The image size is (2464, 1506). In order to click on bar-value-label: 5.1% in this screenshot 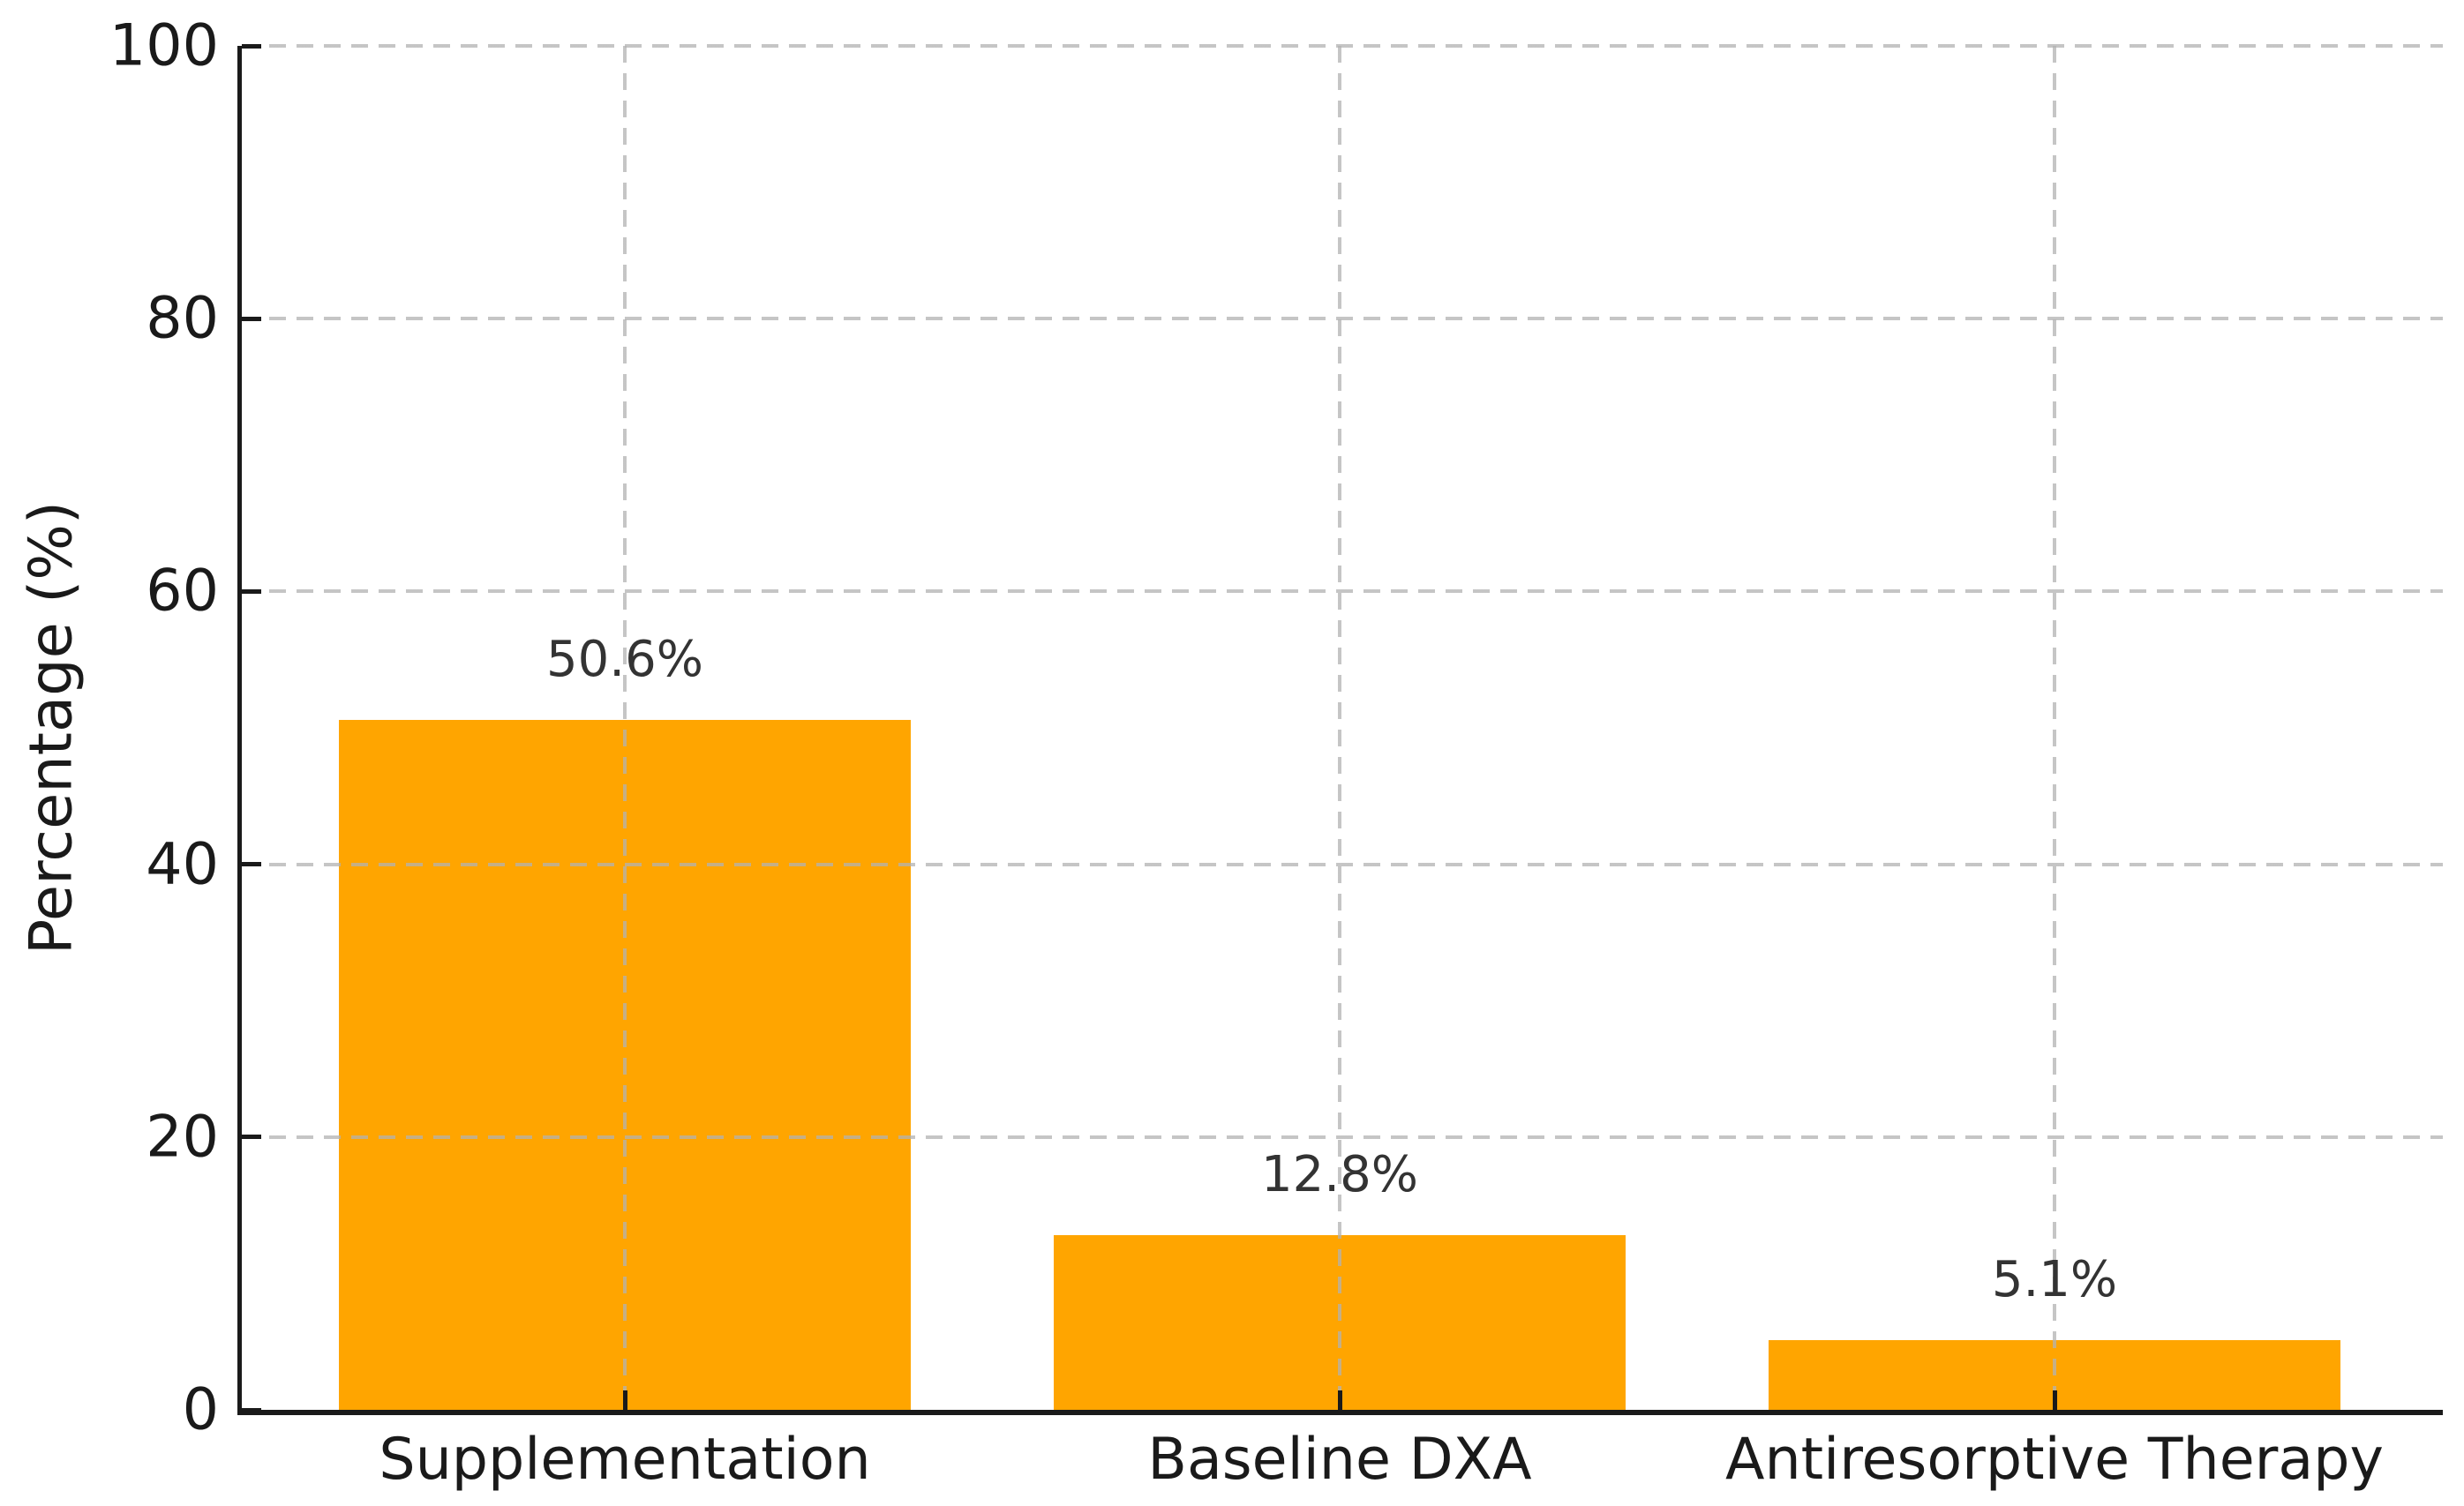, I will do `click(2054, 1280)`.